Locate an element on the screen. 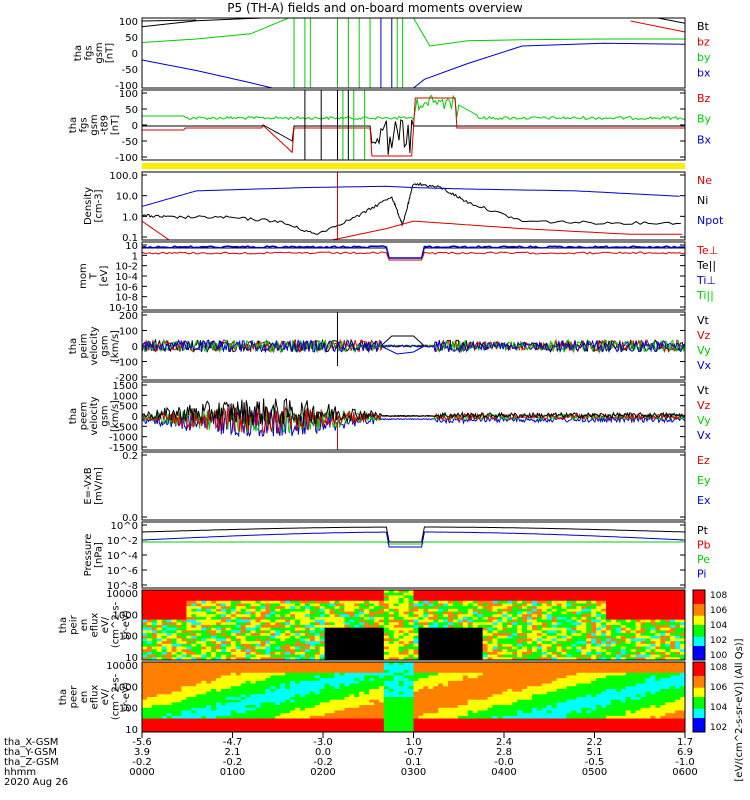  y-tick-label: 10^0 is located at coordinates (124, 526).